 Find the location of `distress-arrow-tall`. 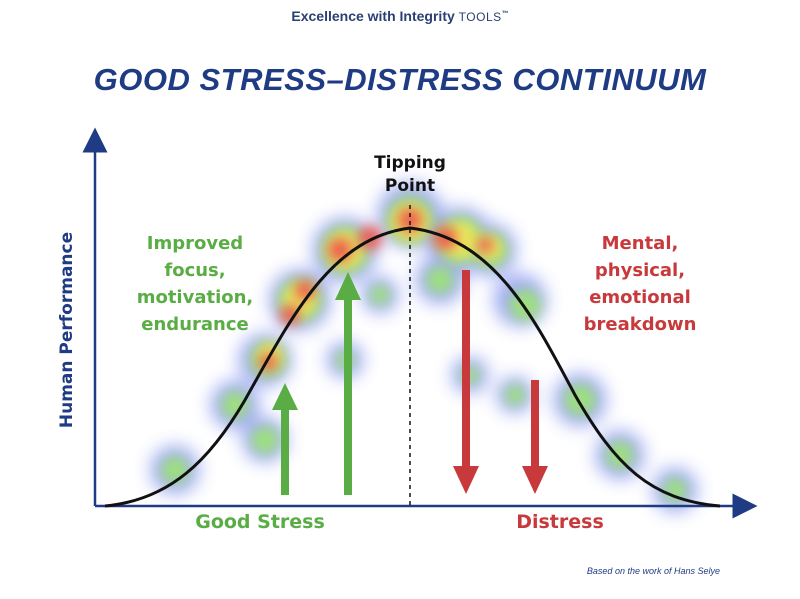

distress-arrow-tall is located at coordinates (466, 382).